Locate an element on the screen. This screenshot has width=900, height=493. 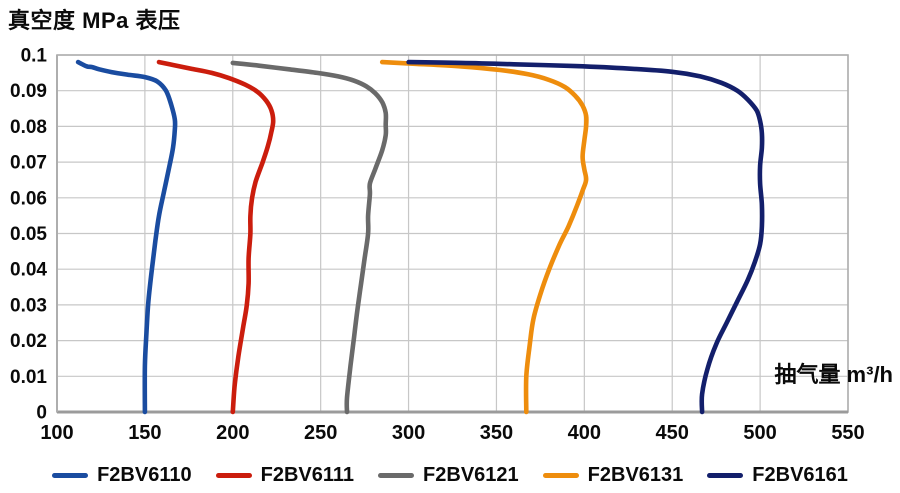
page-title: 真空度 MPa 表压 is located at coordinates (94, 20).